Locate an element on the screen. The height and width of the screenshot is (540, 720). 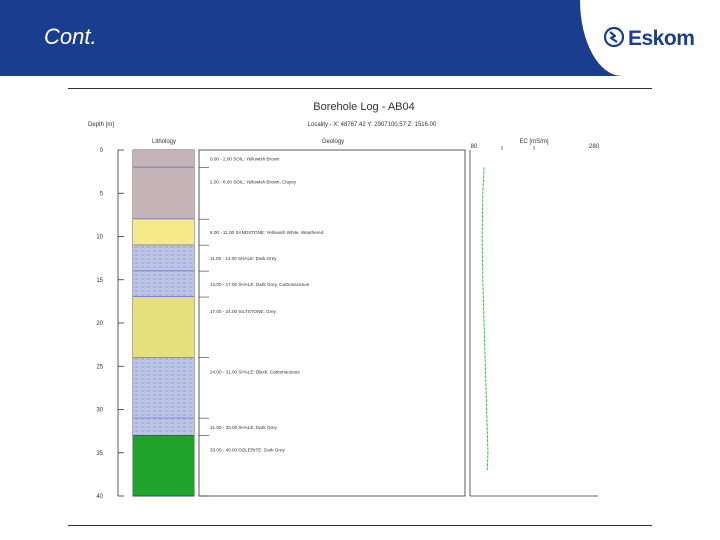
geology-description: 24.00 - 31.00 SHALE: Black, Carbonaceous is located at coordinates (255, 372).